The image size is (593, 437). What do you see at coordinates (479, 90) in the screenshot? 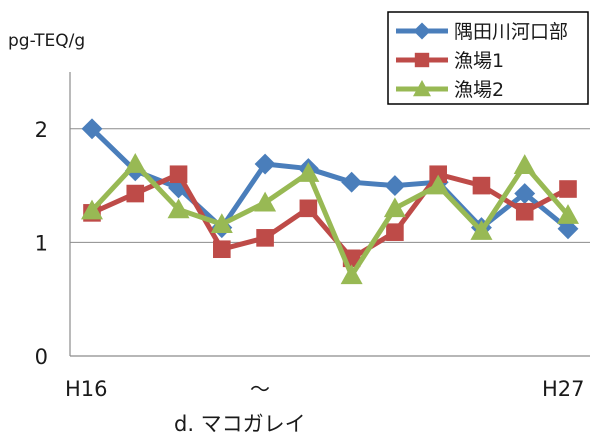
I see `legend-label: 漁場2` at bounding box center [479, 90].